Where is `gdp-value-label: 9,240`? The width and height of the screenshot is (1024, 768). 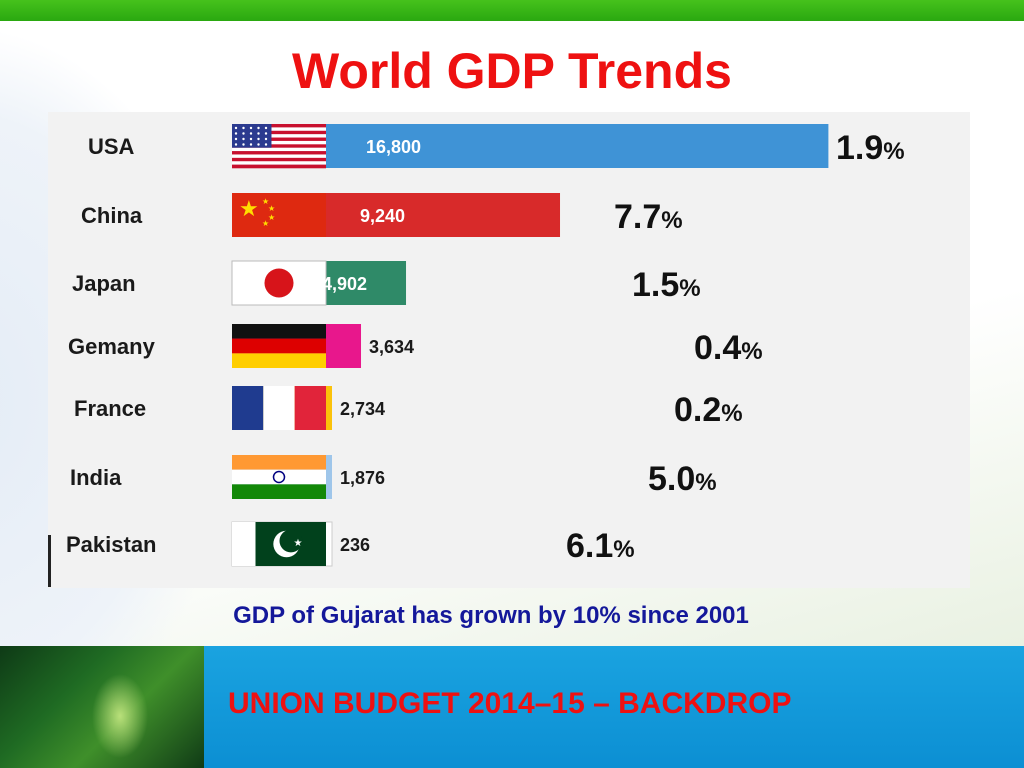
gdp-value-label: 9,240 is located at coordinates (382, 216).